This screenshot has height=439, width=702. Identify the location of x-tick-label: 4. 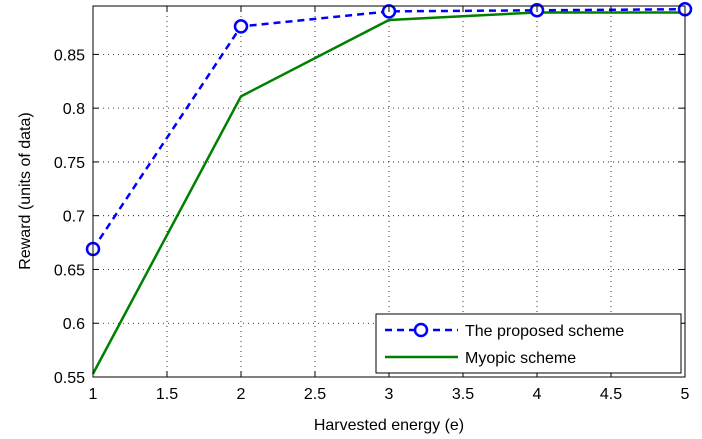
(537, 394).